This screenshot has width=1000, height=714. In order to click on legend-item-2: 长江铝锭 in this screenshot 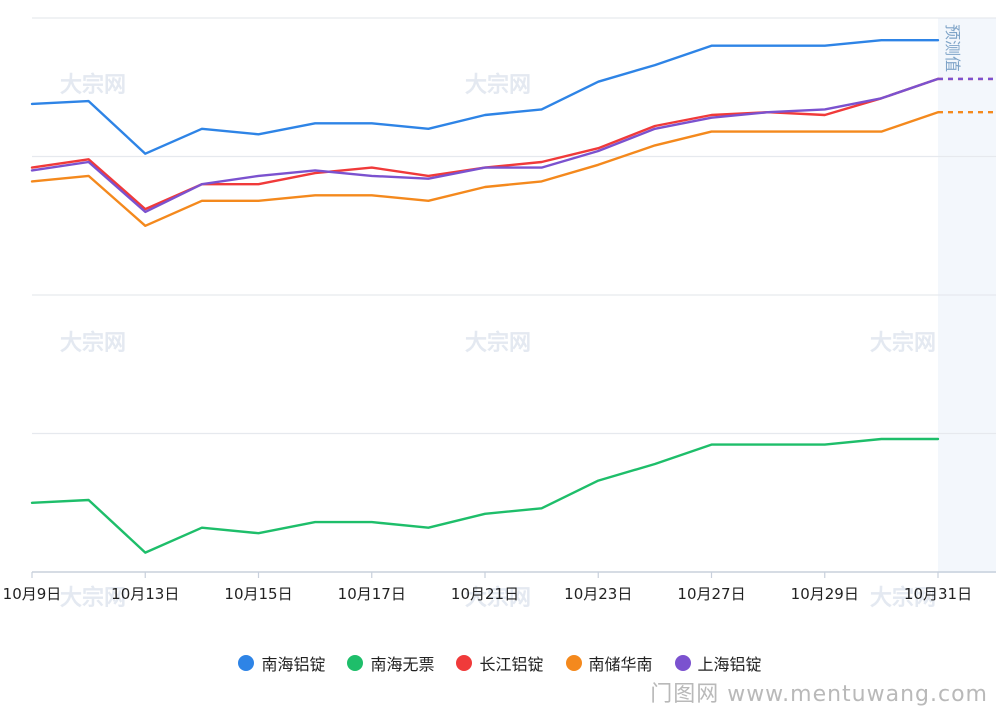, I will do `click(500, 663)`.